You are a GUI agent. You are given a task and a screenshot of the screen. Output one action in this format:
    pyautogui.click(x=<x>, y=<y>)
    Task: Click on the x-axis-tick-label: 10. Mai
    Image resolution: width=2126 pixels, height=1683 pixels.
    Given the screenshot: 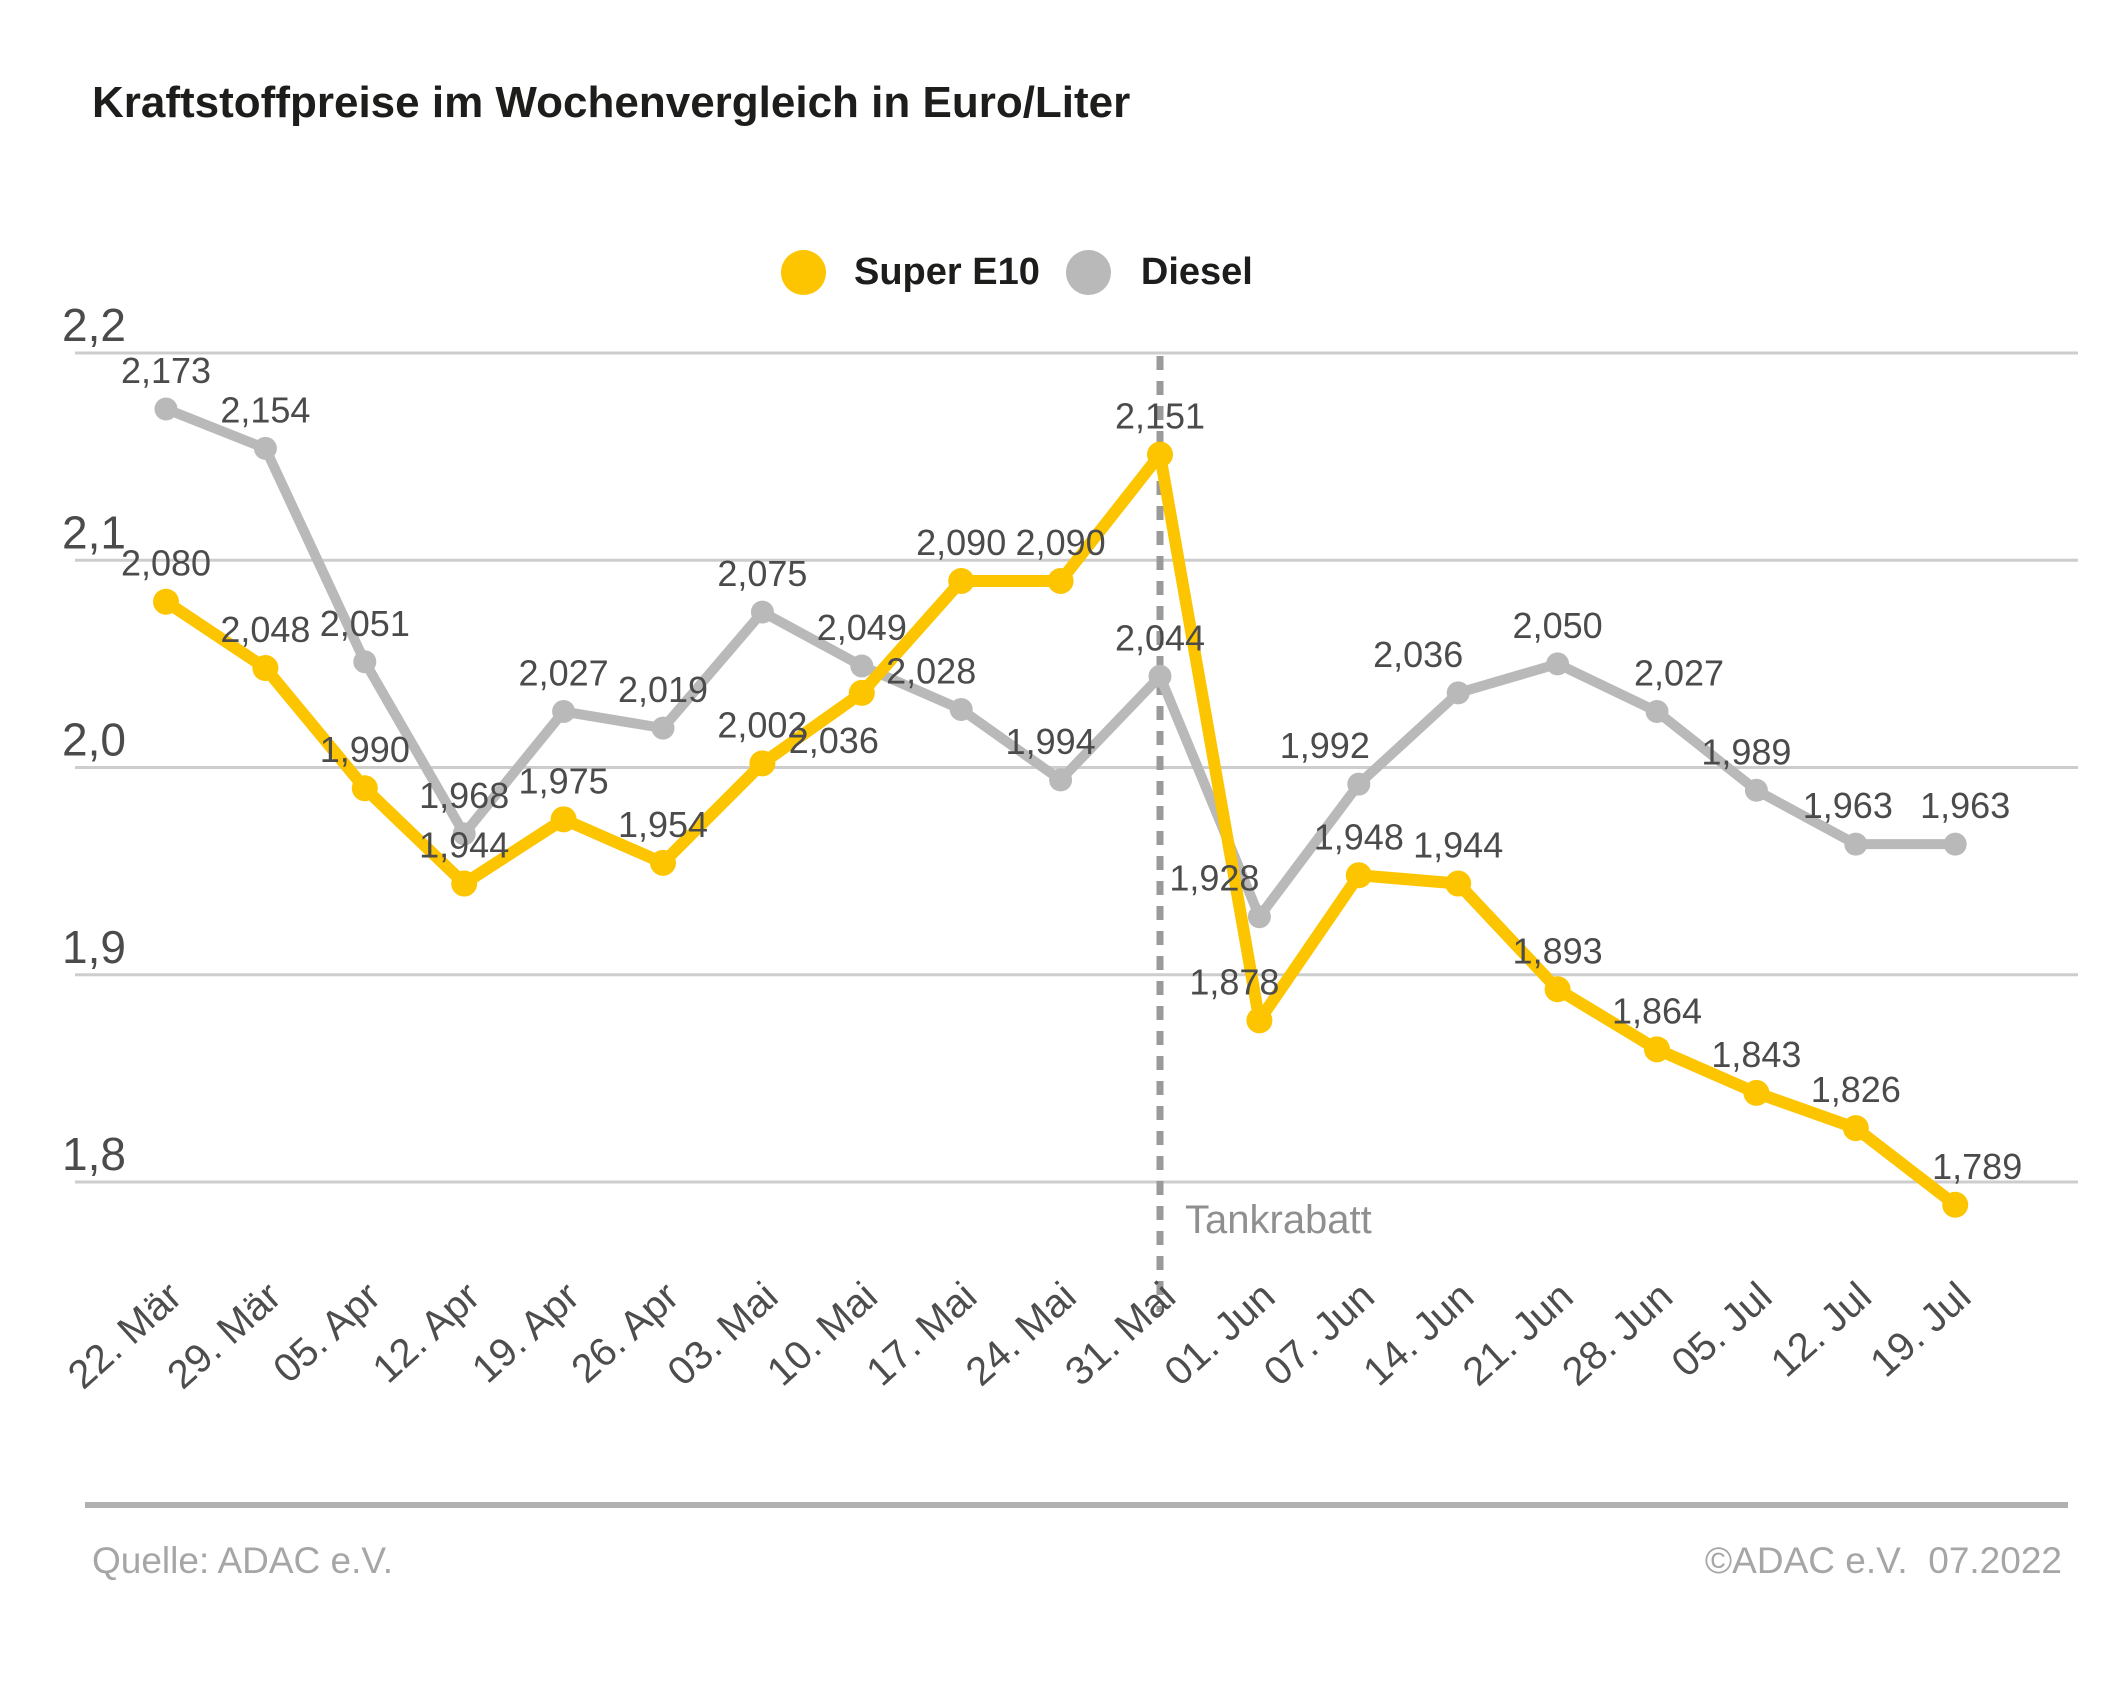 What is the action you would take?
    pyautogui.click(x=822, y=1334)
    